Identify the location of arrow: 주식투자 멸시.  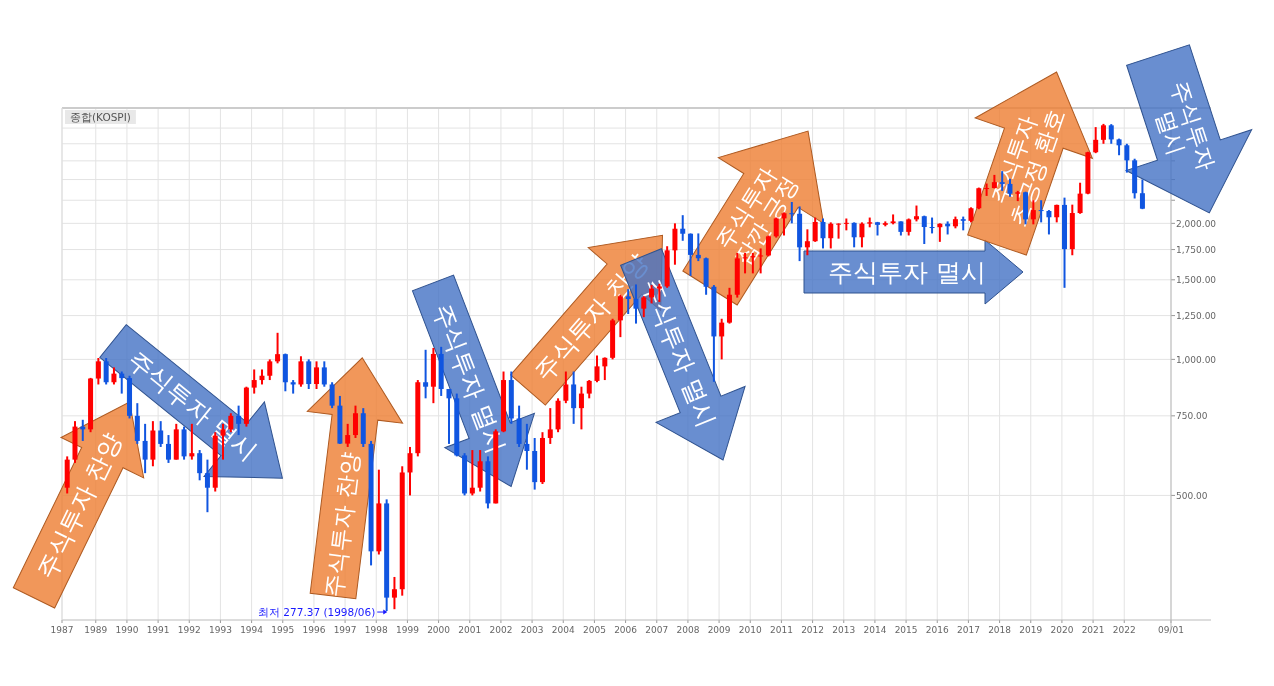
(913, 272).